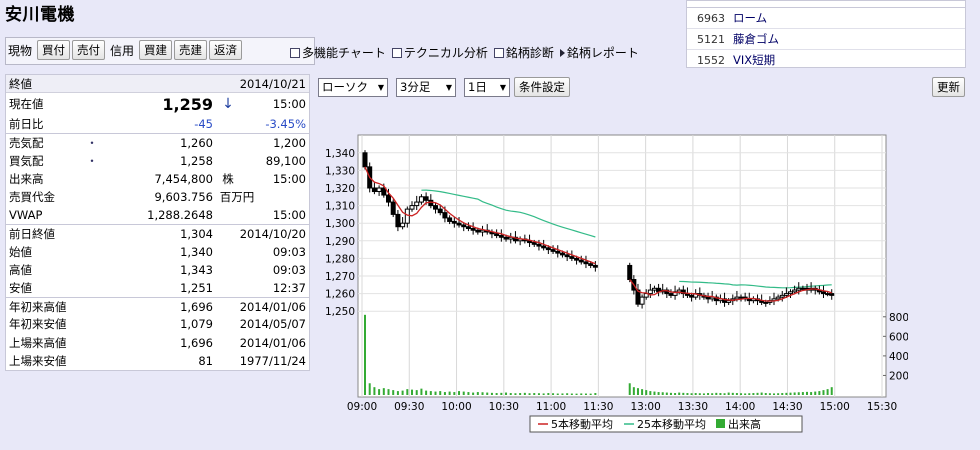  I want to click on change-value: -45, so click(203, 124).